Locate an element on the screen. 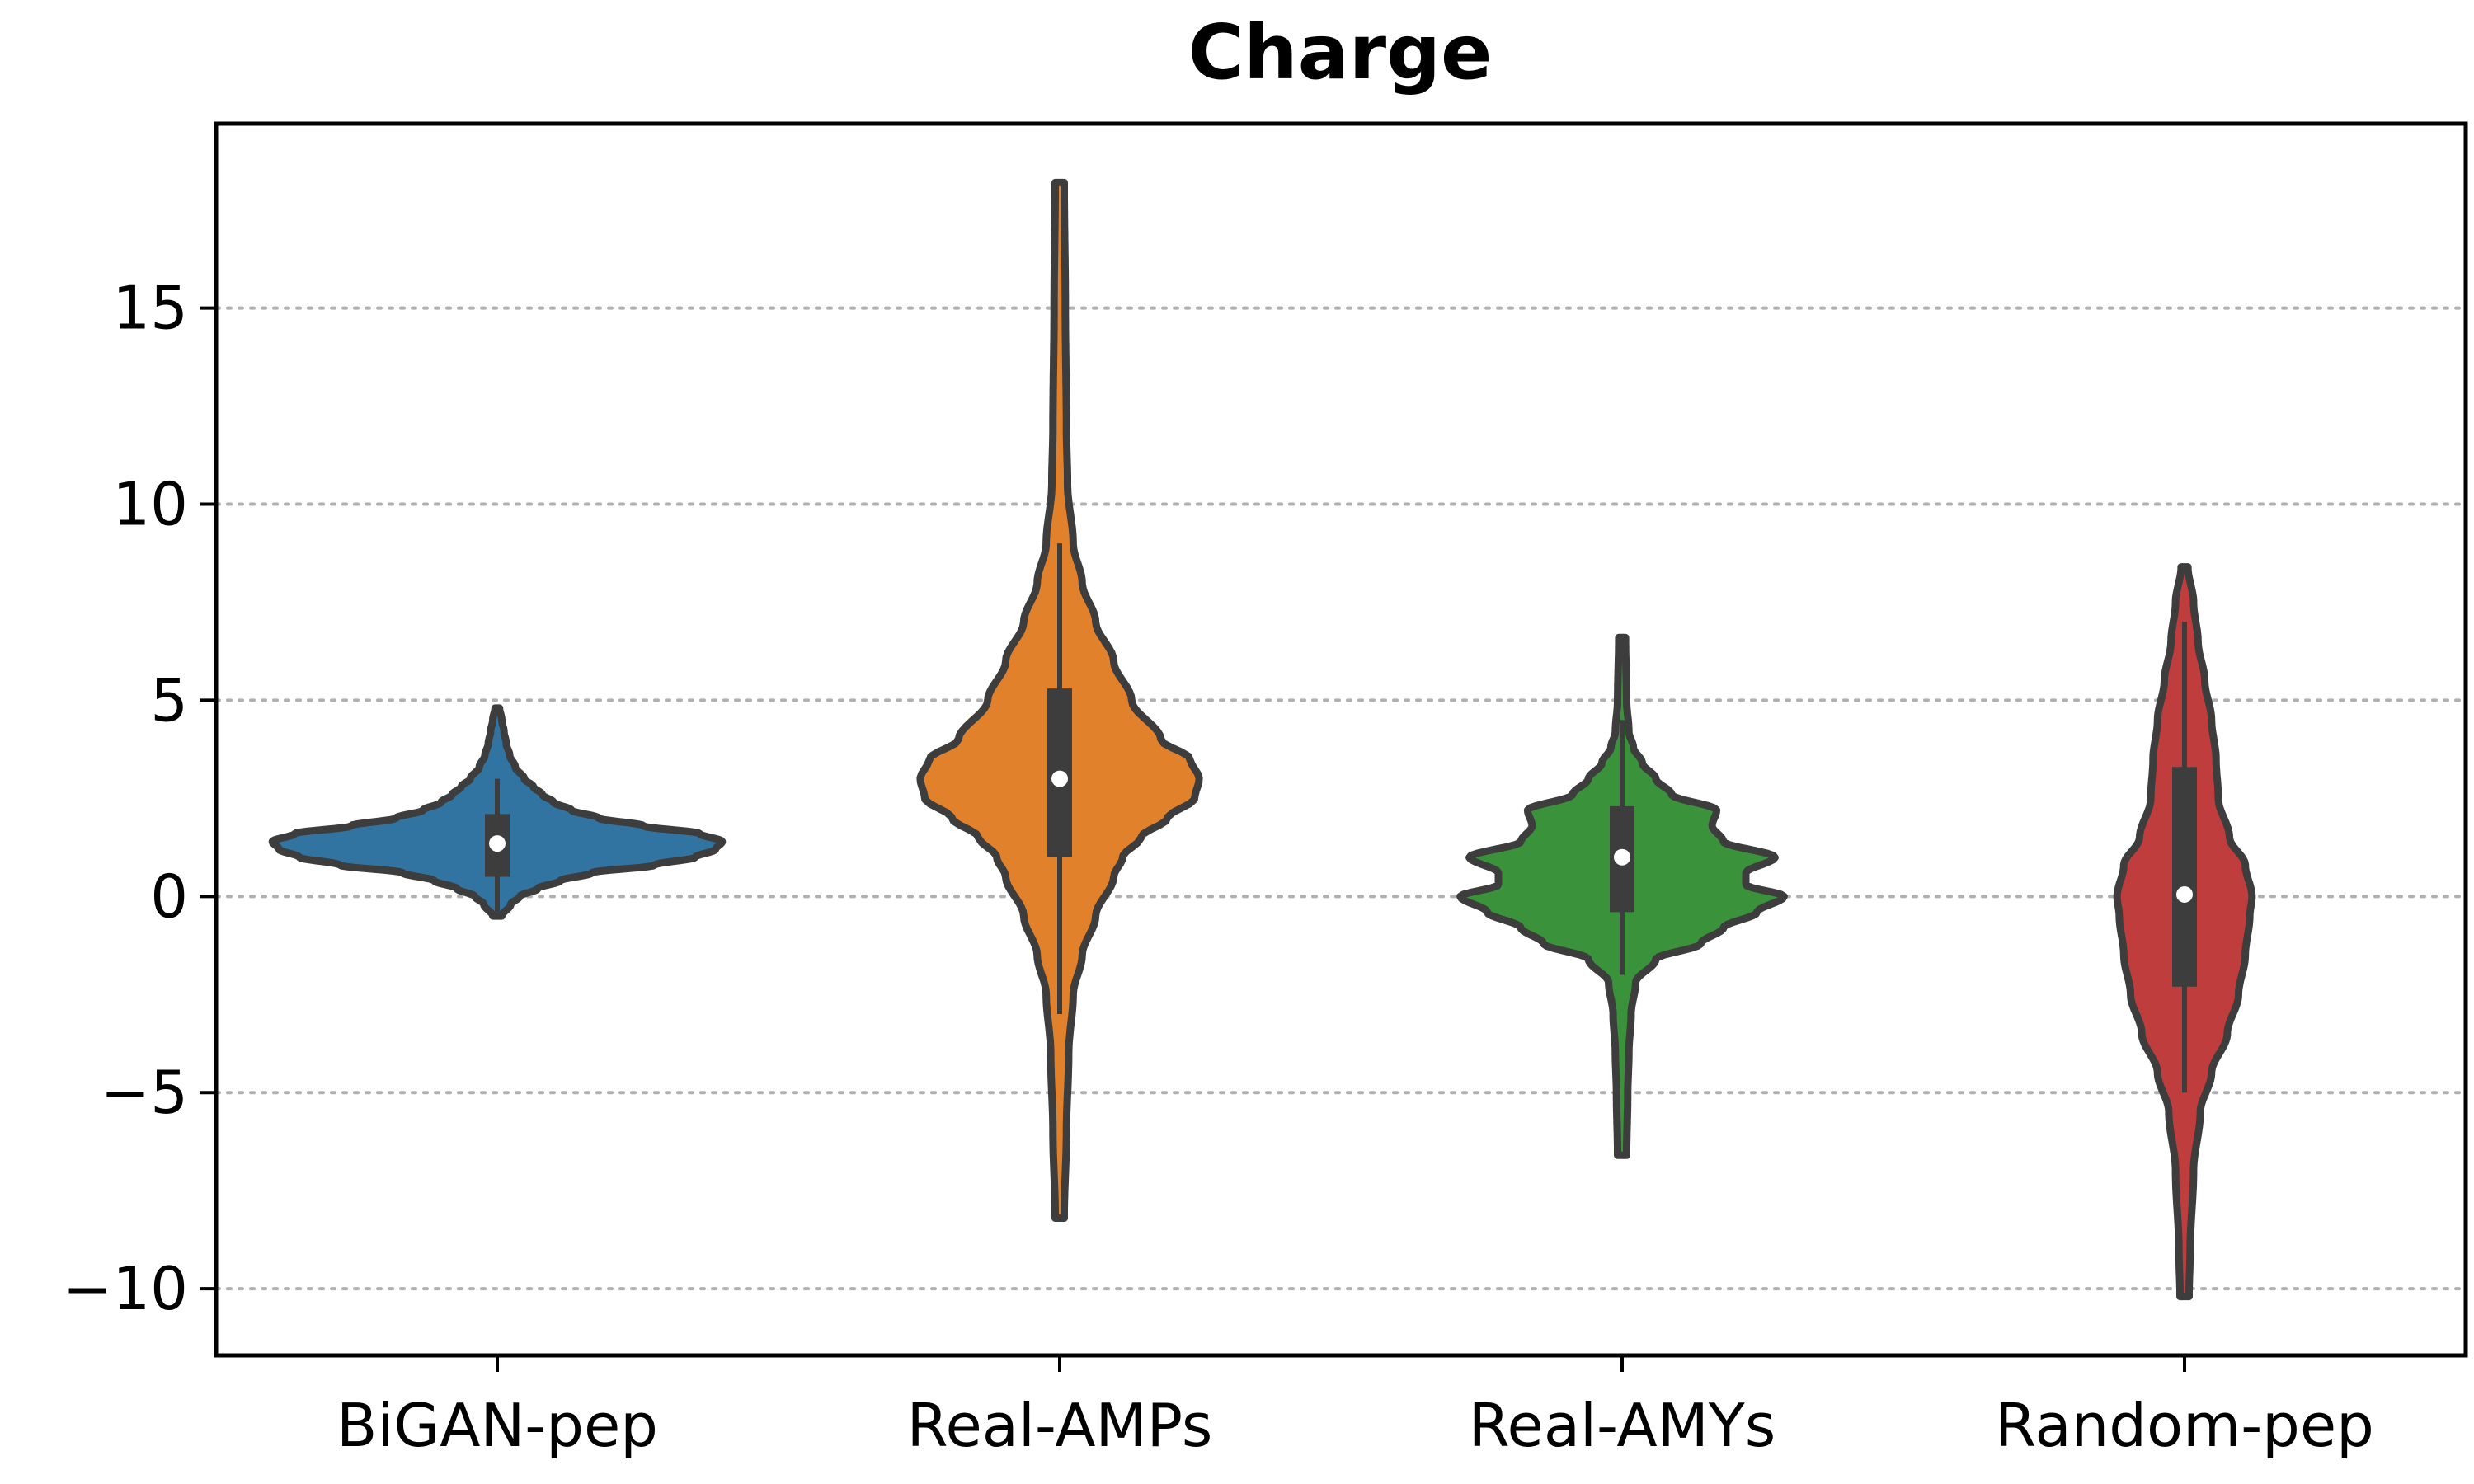  x-axis: BiGAN-pep Real-AMPs Real-AMYs Random-pep is located at coordinates (1355, 1407).